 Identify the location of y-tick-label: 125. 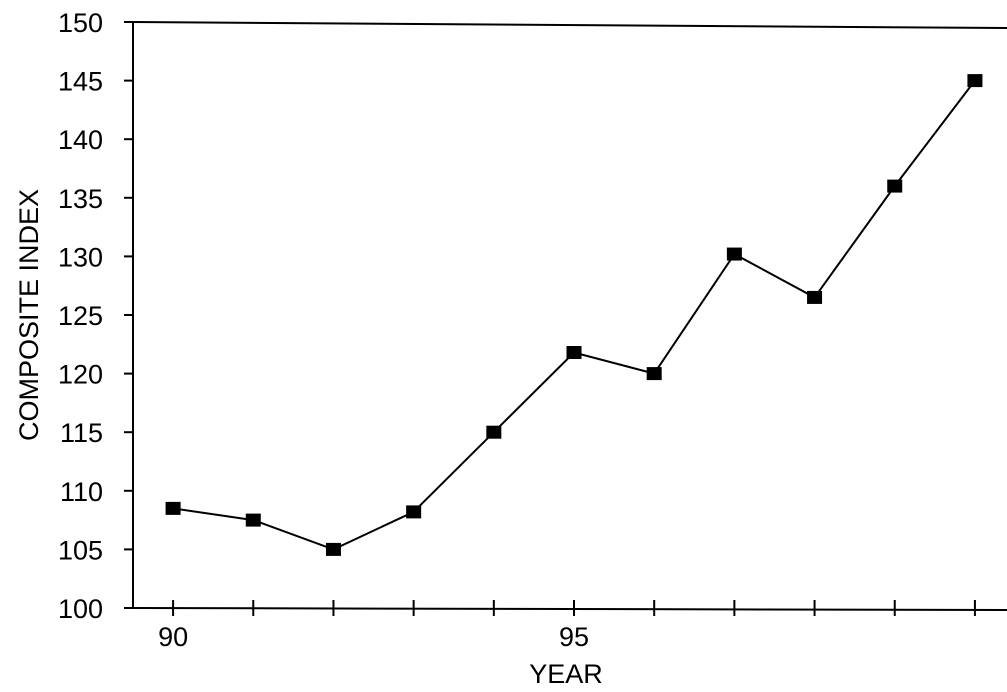
(80, 316).